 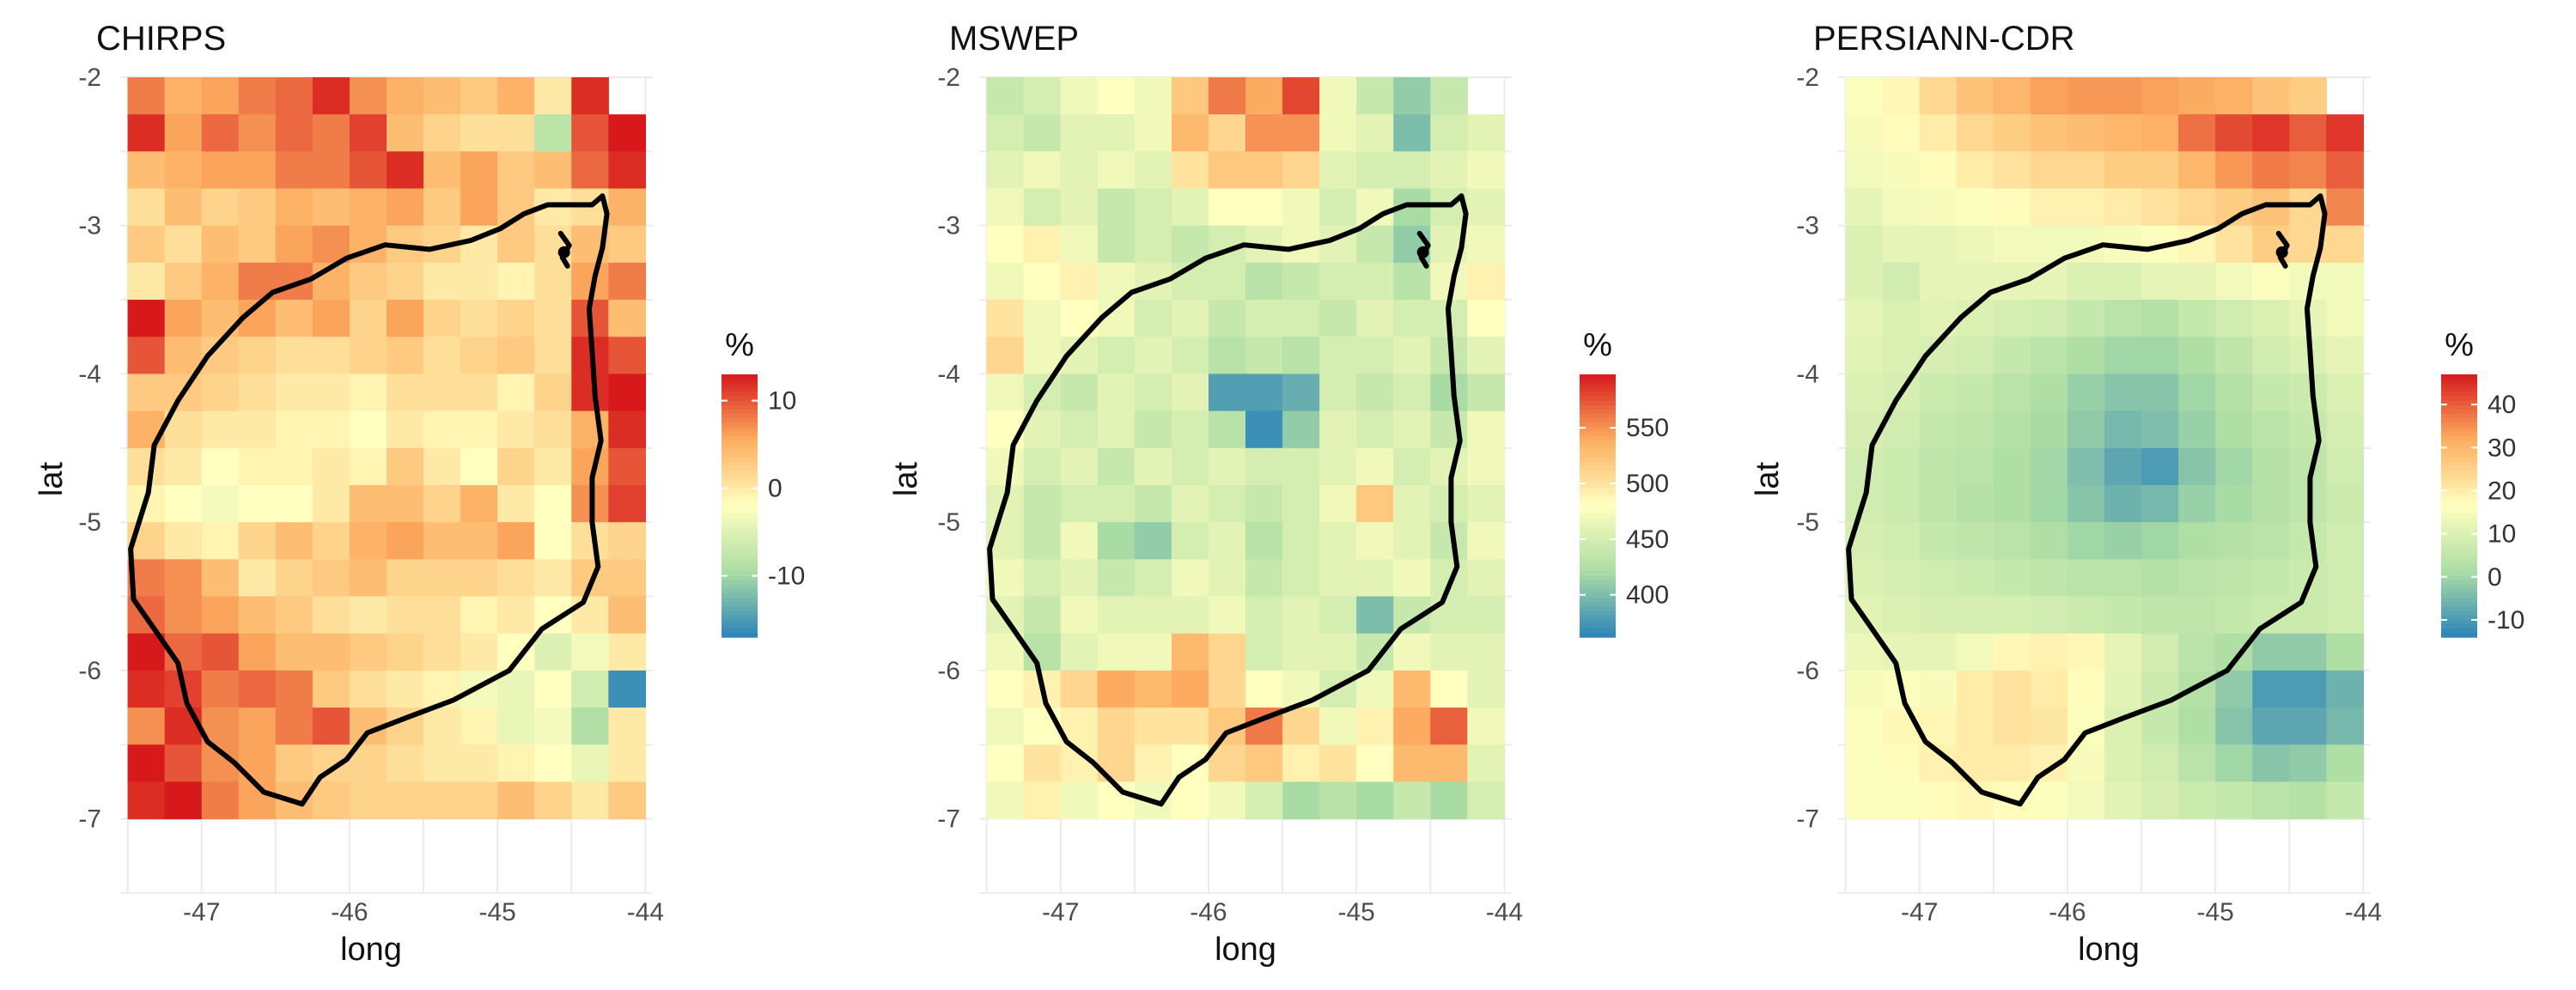 What do you see at coordinates (2087, 500) in the screenshot?
I see `basin-outline` at bounding box center [2087, 500].